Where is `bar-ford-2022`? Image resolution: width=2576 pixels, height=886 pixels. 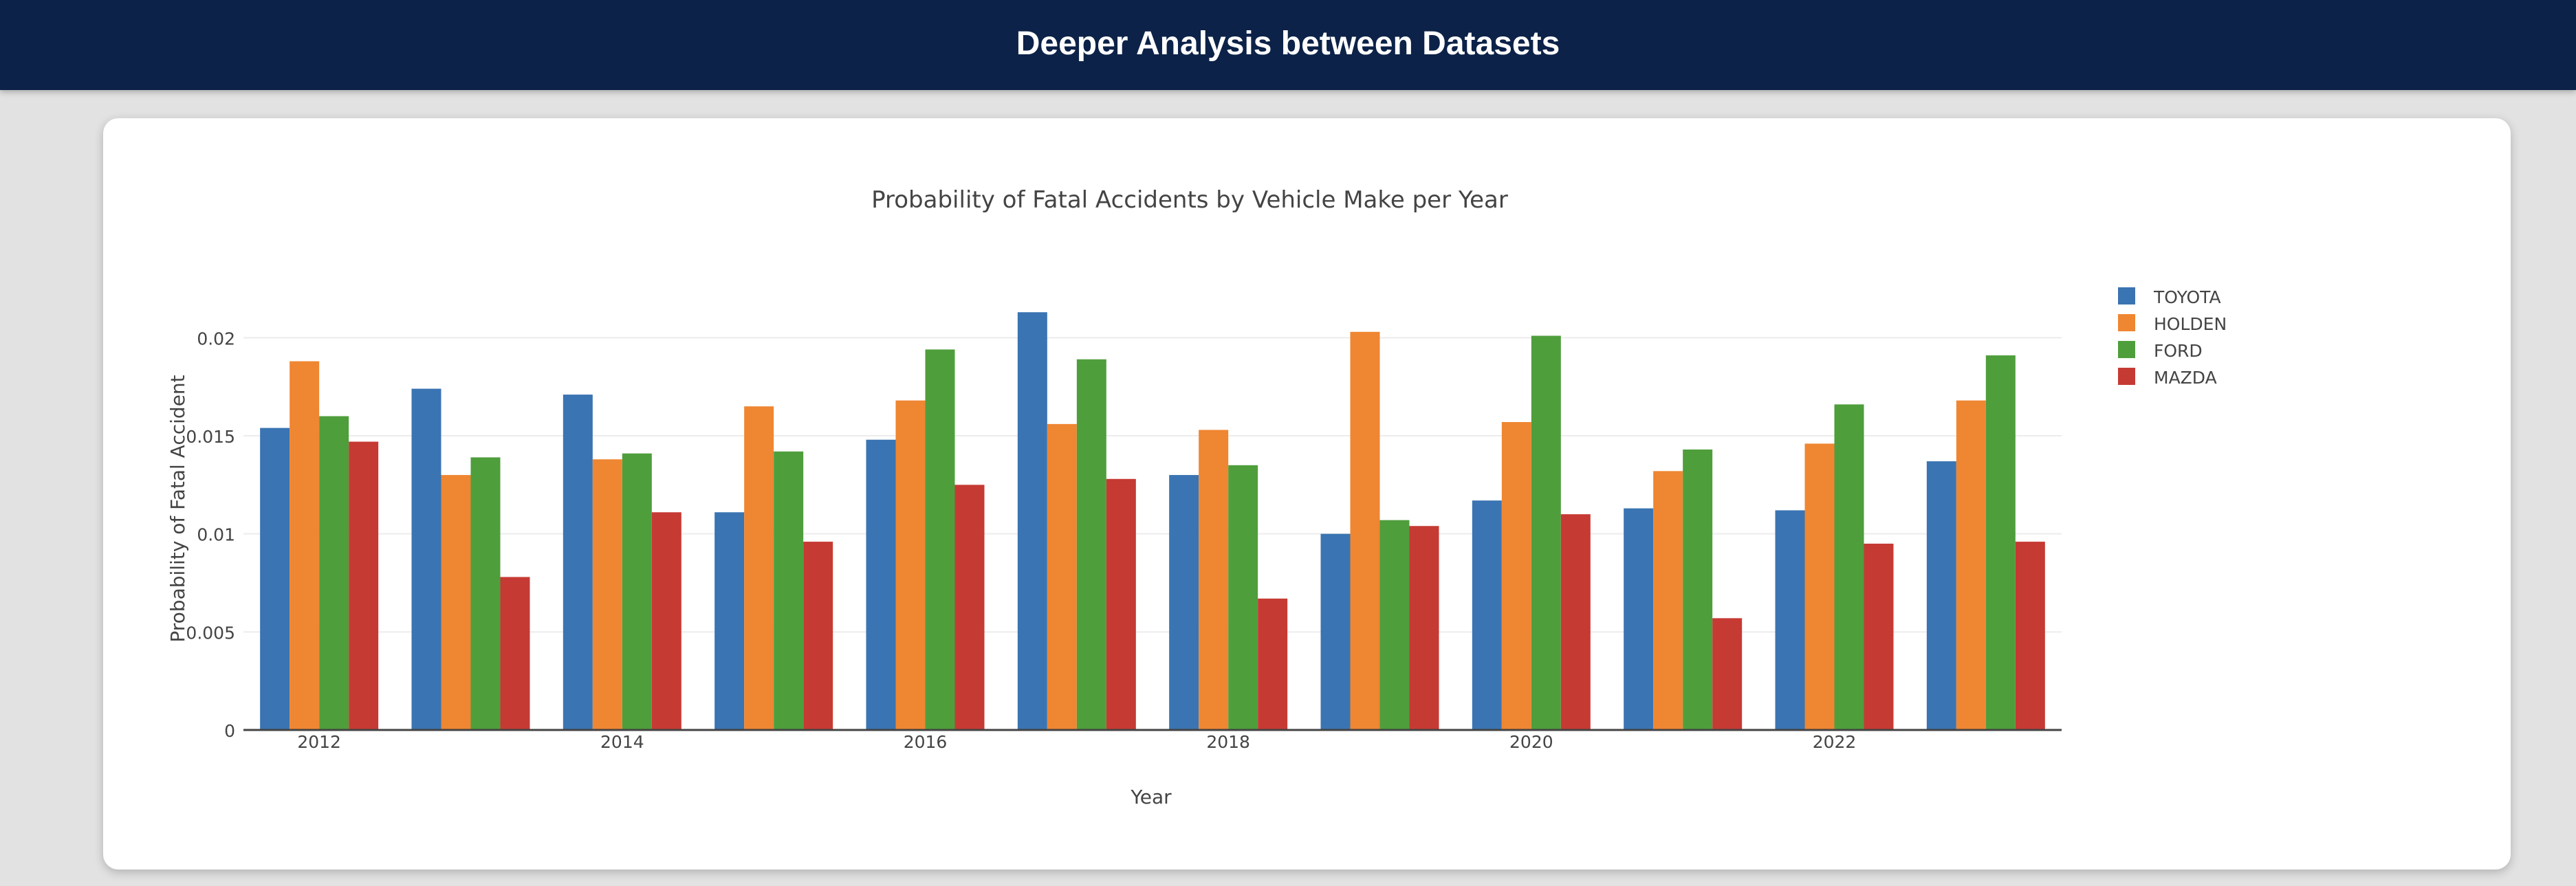
bar-ford-2022 is located at coordinates (1849, 567).